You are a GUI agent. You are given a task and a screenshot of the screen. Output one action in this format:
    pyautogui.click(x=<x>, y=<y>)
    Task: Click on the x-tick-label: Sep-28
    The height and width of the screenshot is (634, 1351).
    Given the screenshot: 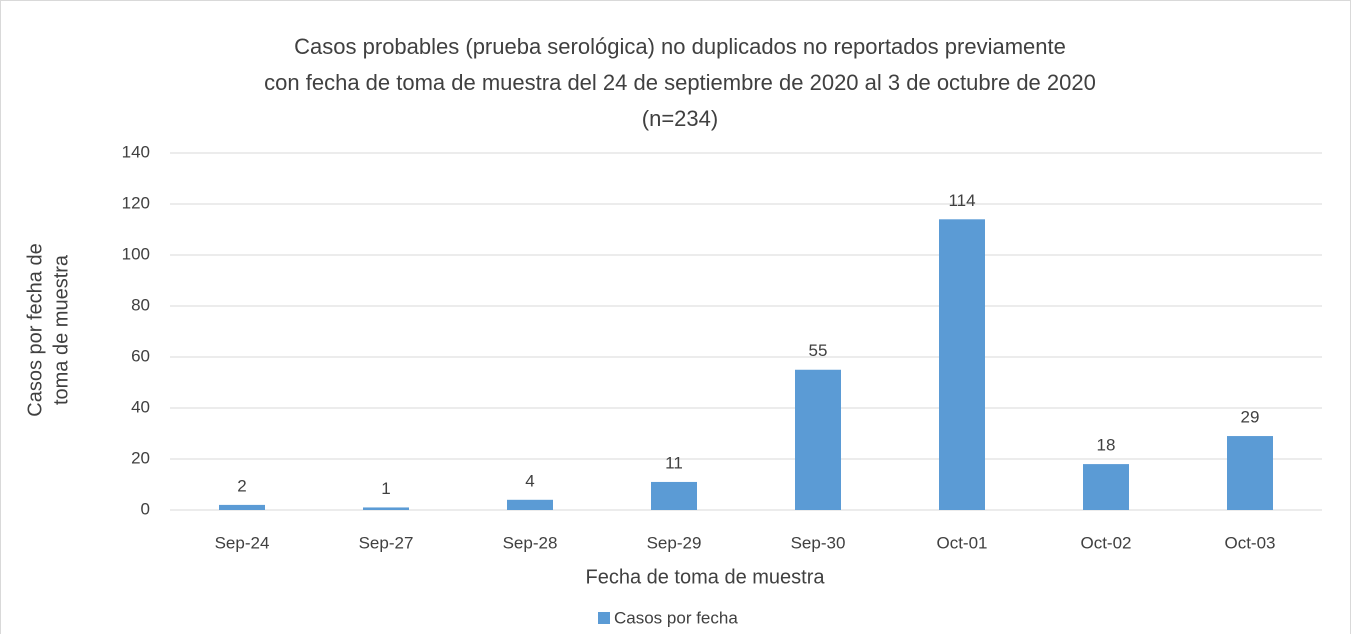 What is the action you would take?
    pyautogui.click(x=530, y=542)
    